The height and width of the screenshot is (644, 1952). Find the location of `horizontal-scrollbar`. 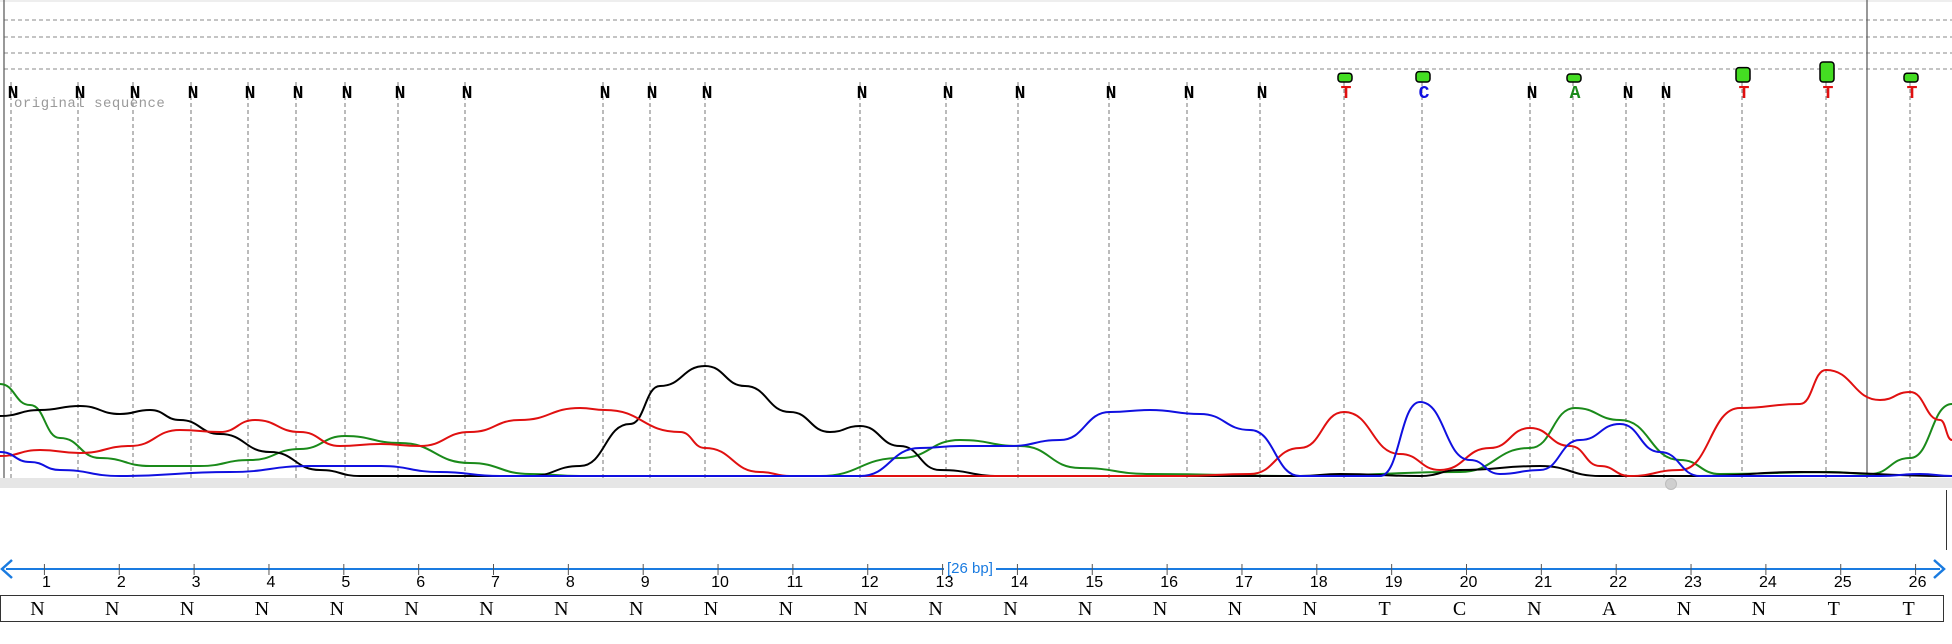

horizontal-scrollbar is located at coordinates (976, 483).